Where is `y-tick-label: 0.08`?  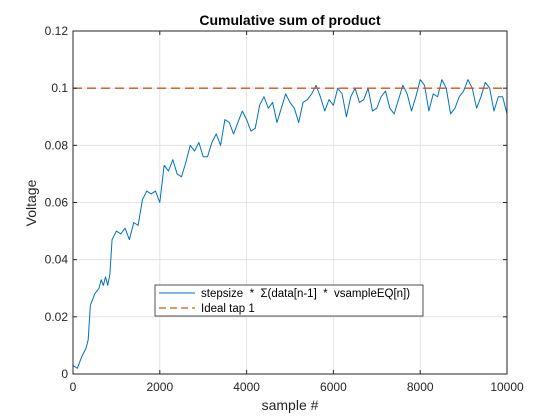 y-tick-label: 0.08 is located at coordinates (57, 145).